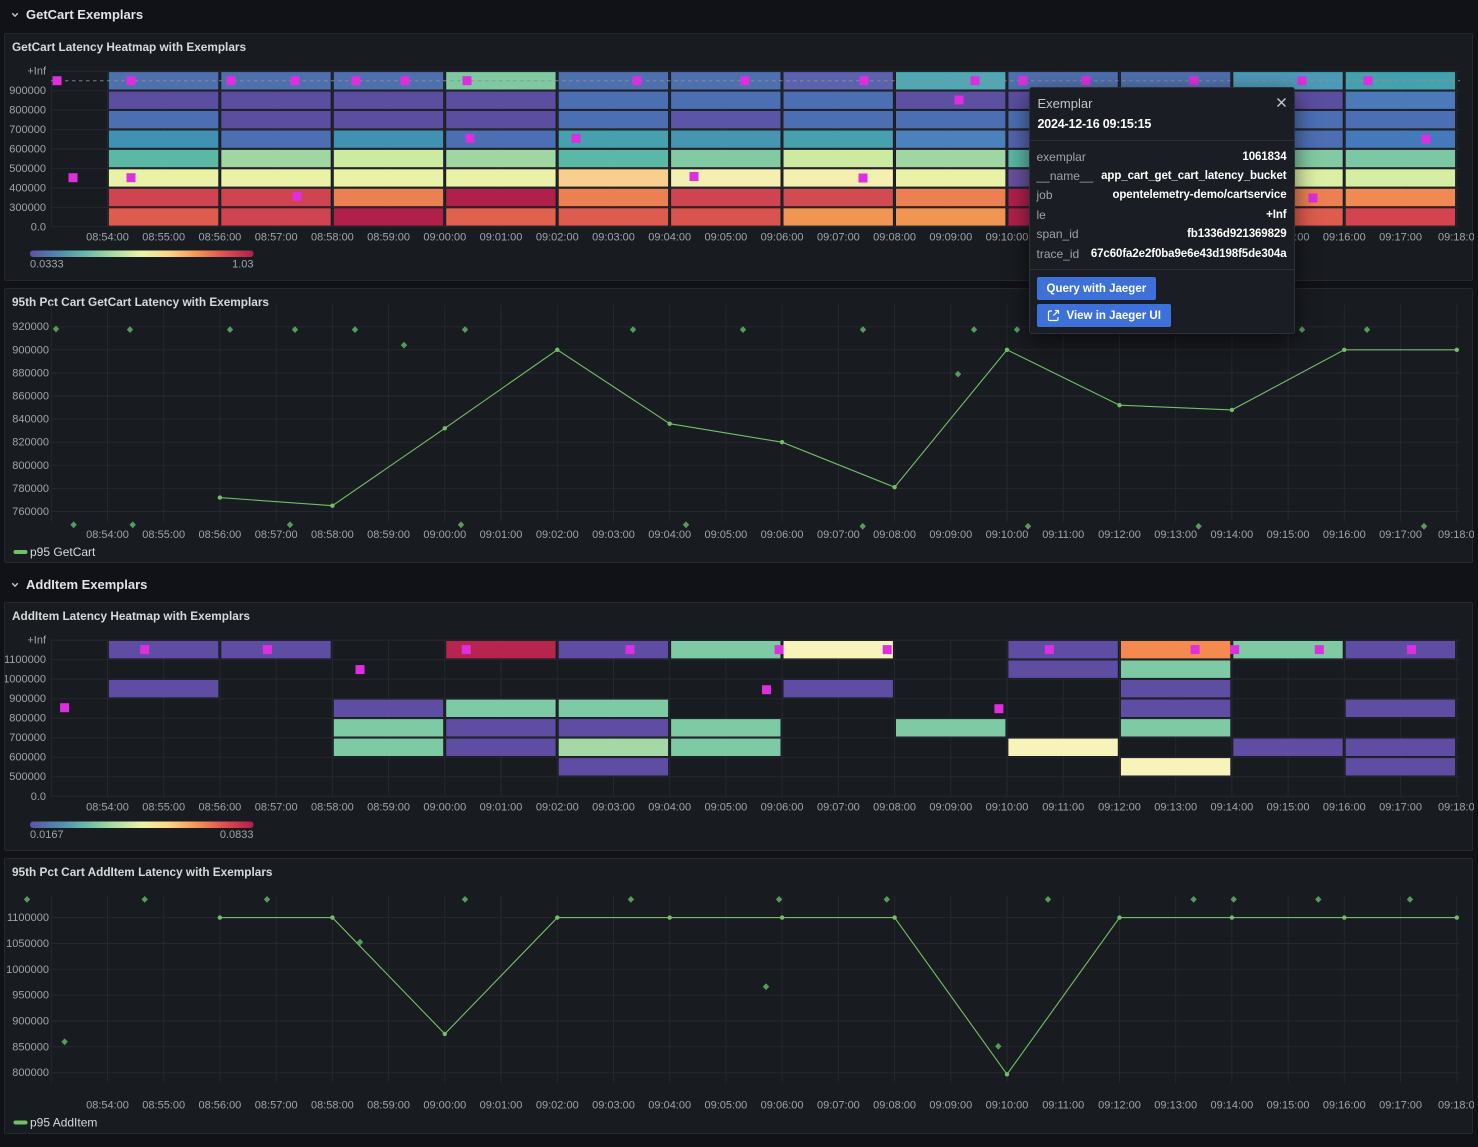 The height and width of the screenshot is (1147, 1478). What do you see at coordinates (27, 188) in the screenshot?
I see `svg-text: 400000` at bounding box center [27, 188].